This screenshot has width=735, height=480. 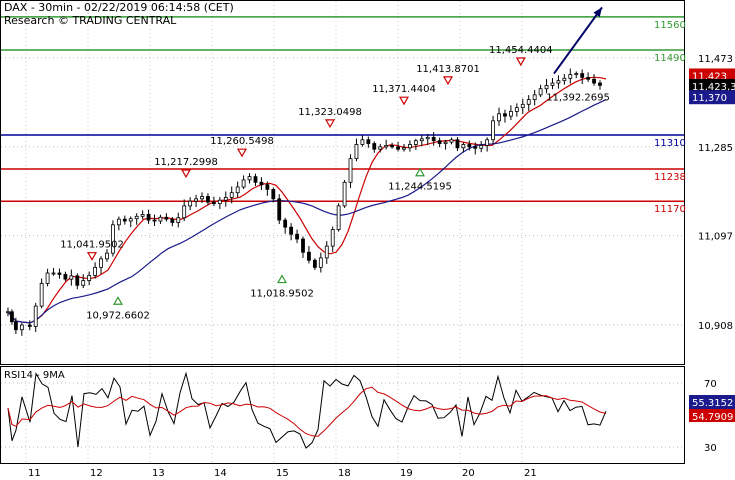 What do you see at coordinates (118, 315) in the screenshot?
I see `trough-label: 10,972.6602` at bounding box center [118, 315].